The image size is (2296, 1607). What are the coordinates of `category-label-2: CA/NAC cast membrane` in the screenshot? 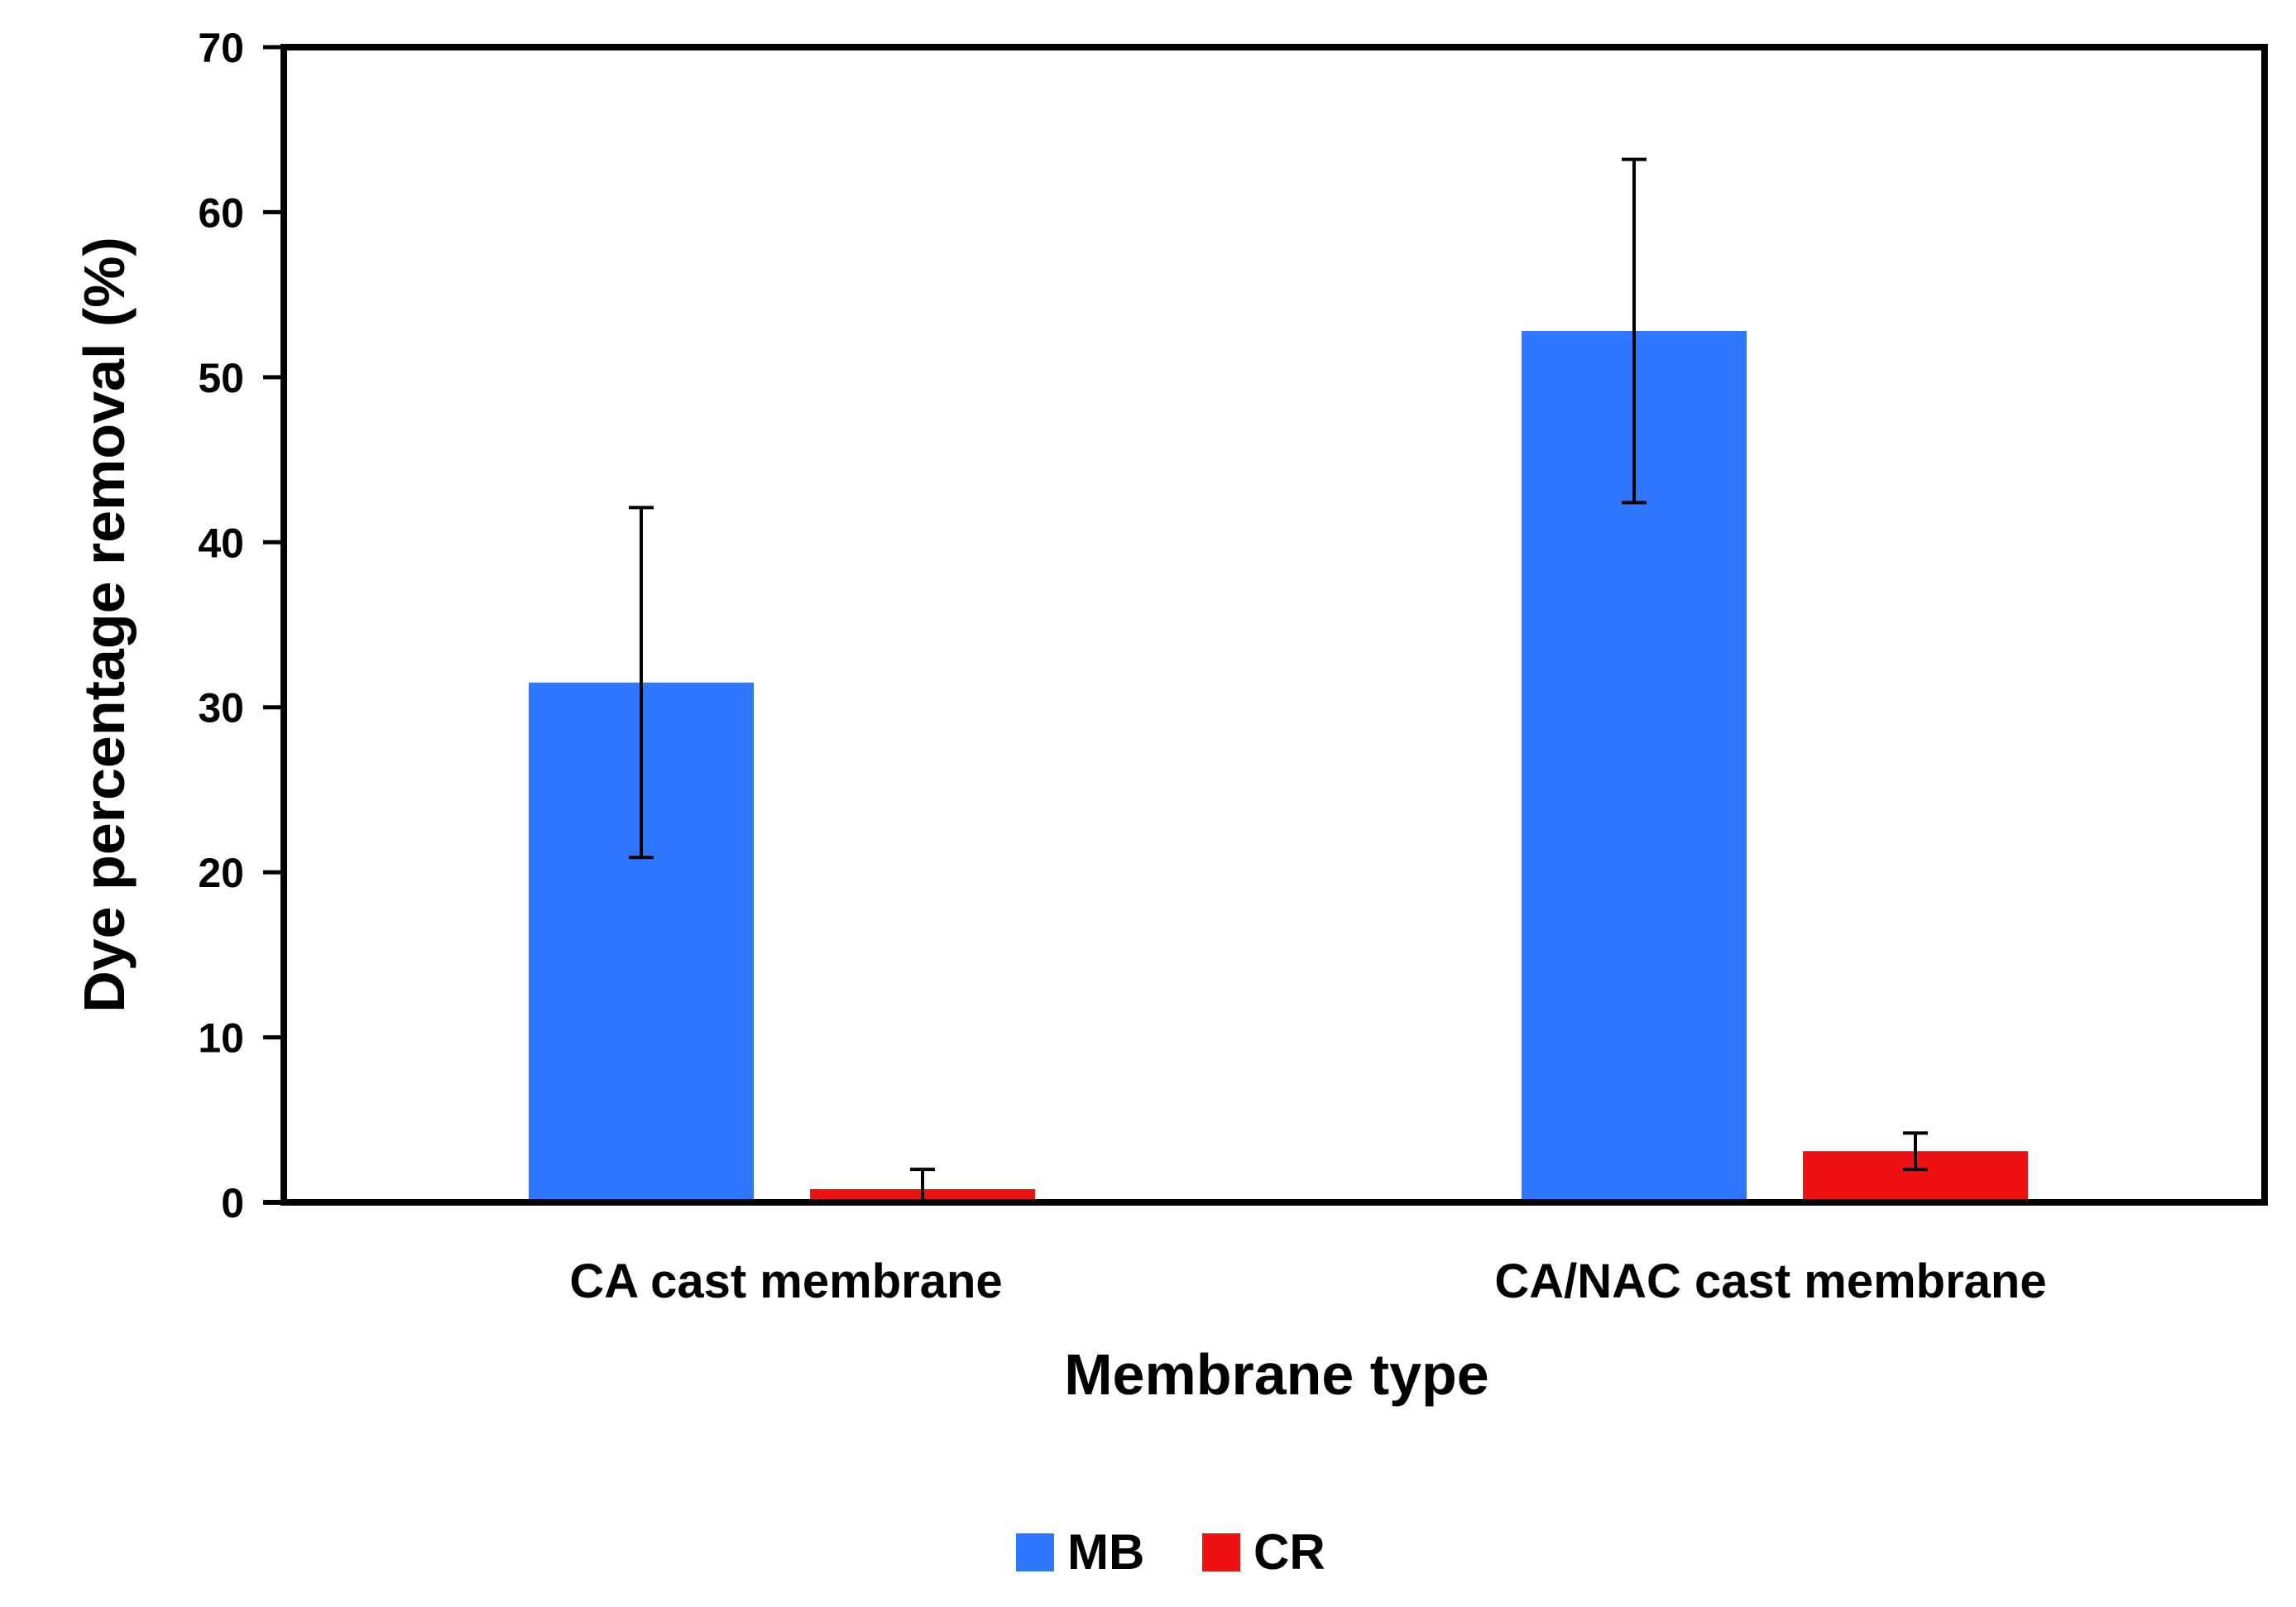 It's located at (1770, 1281).